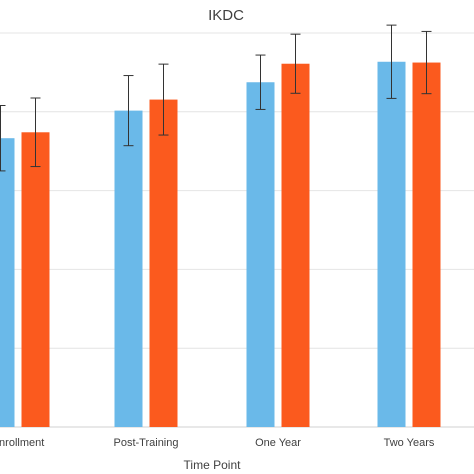 The image size is (474, 474). I want to click on x-tick-label: Enrollment, so click(22, 443).